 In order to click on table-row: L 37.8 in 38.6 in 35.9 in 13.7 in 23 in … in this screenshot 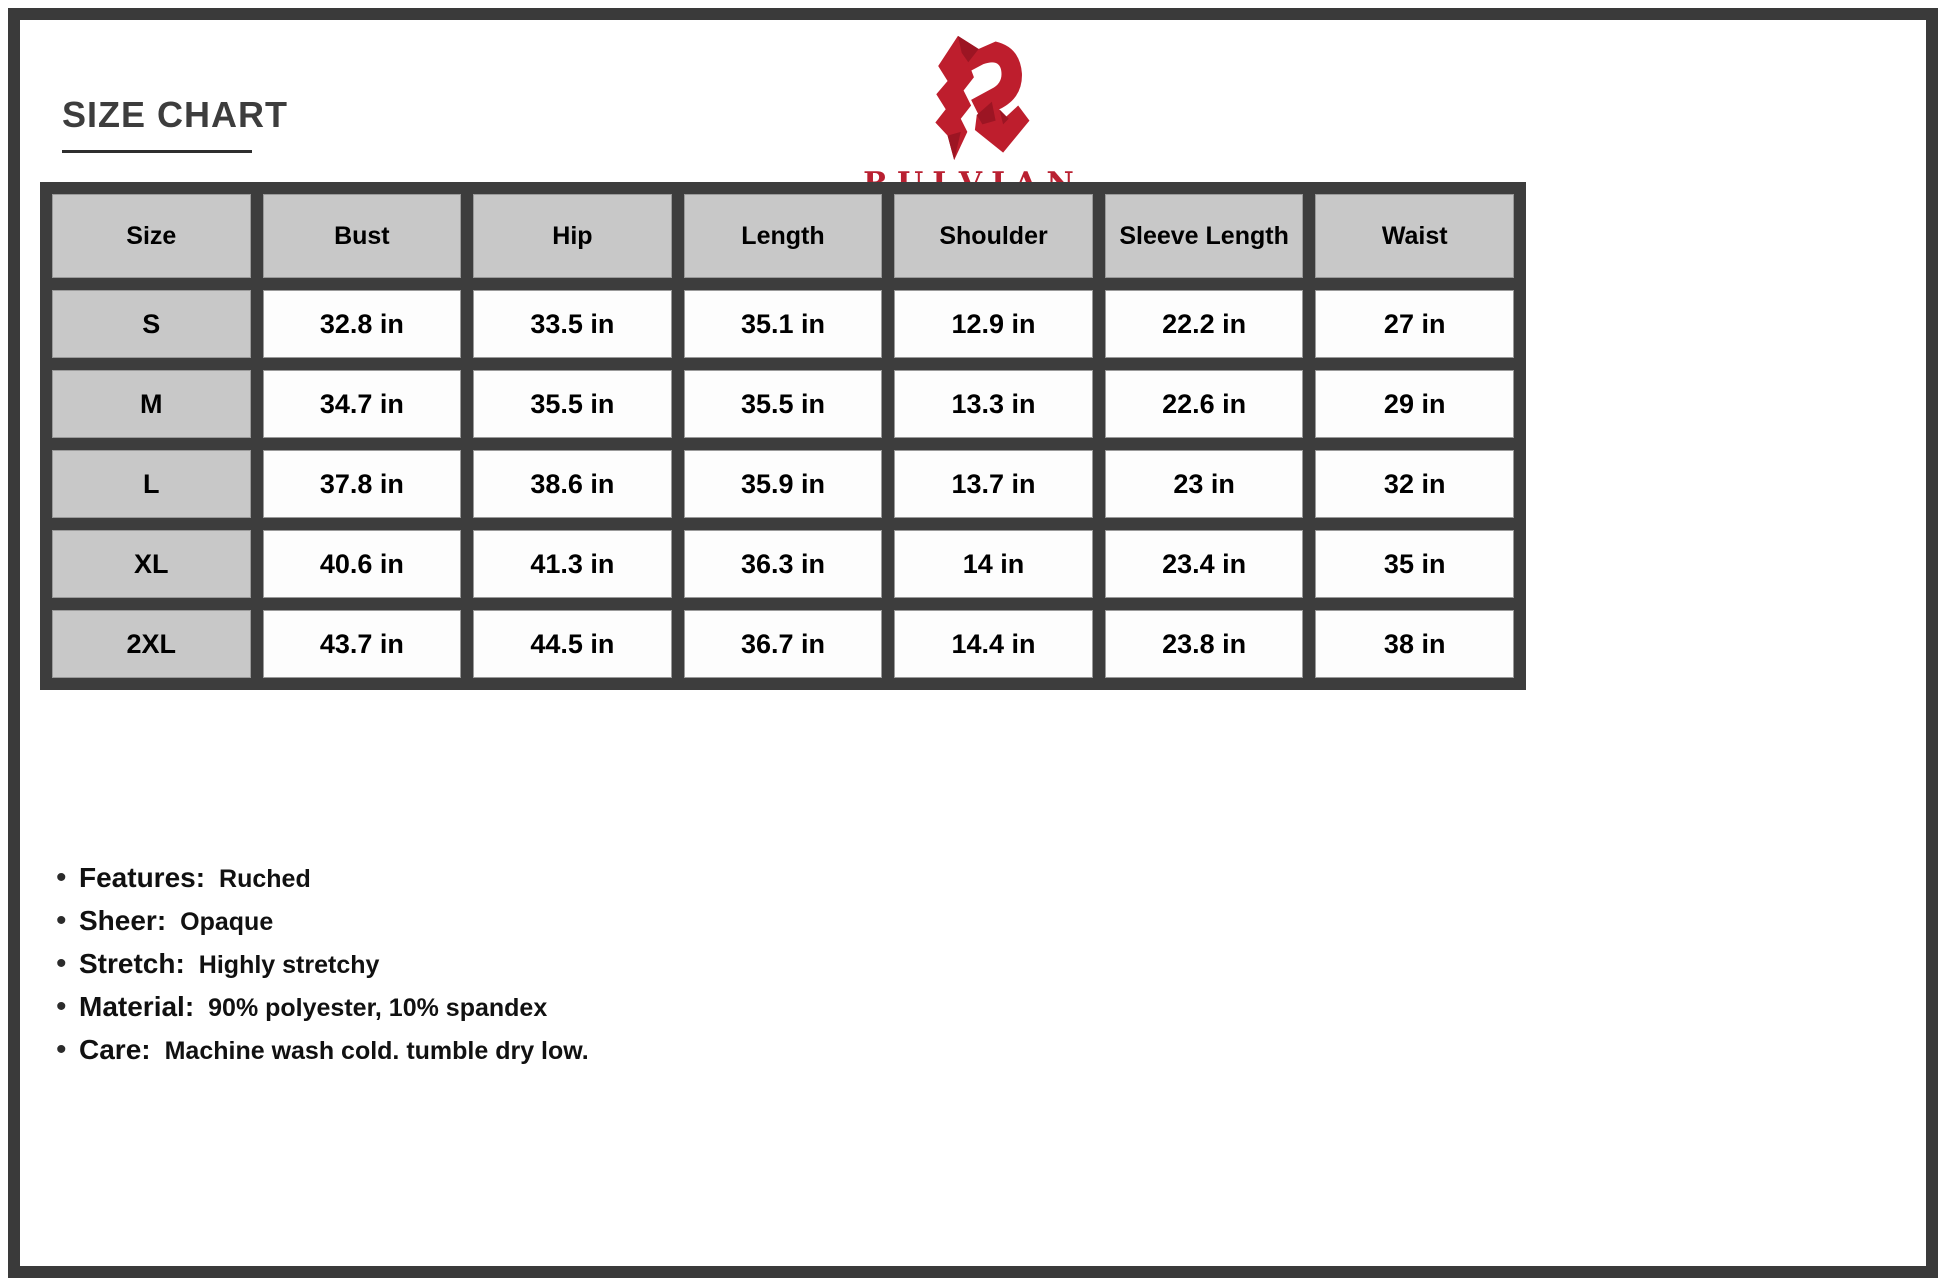, I will do `click(783, 484)`.